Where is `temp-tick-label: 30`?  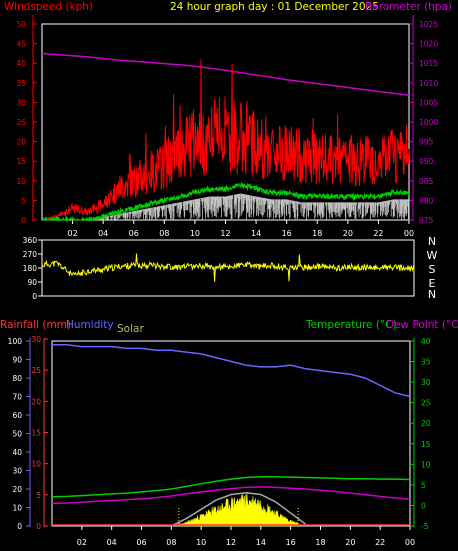 temp-tick-label: 30 is located at coordinates (426, 382).